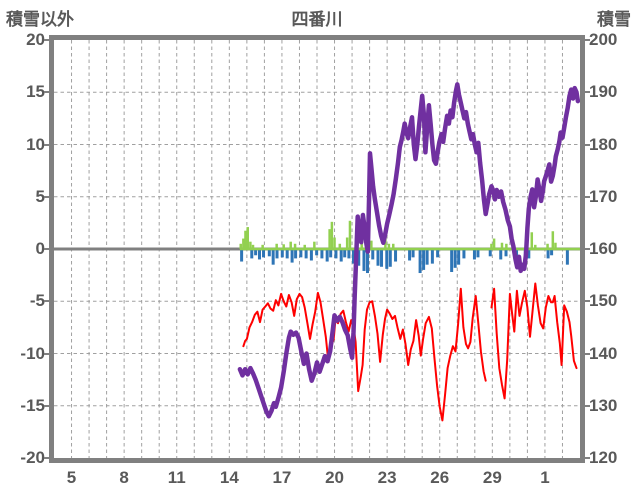  Describe the element at coordinates (317, 19) in the screenshot. I see `chart-title: 四番川` at that location.